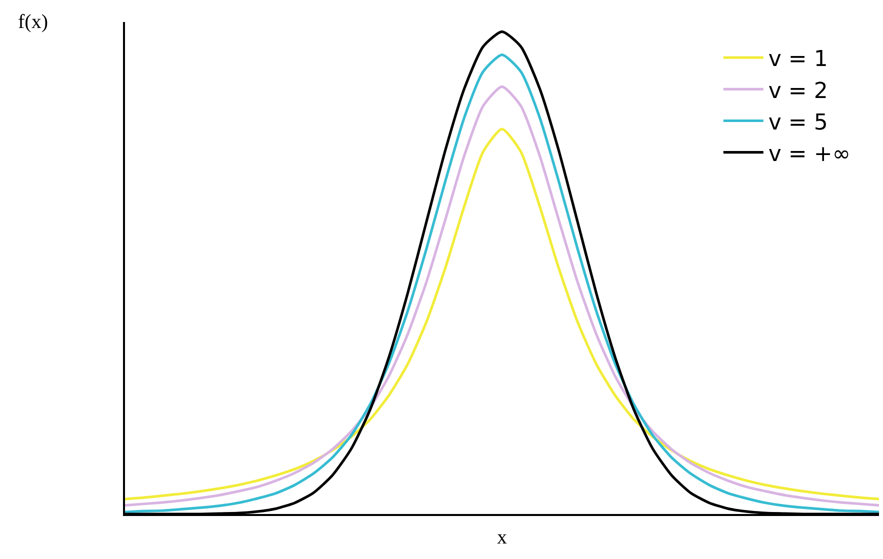 The height and width of the screenshot is (559, 883). What do you see at coordinates (798, 123) in the screenshot?
I see `legend-label: v = 5` at bounding box center [798, 123].